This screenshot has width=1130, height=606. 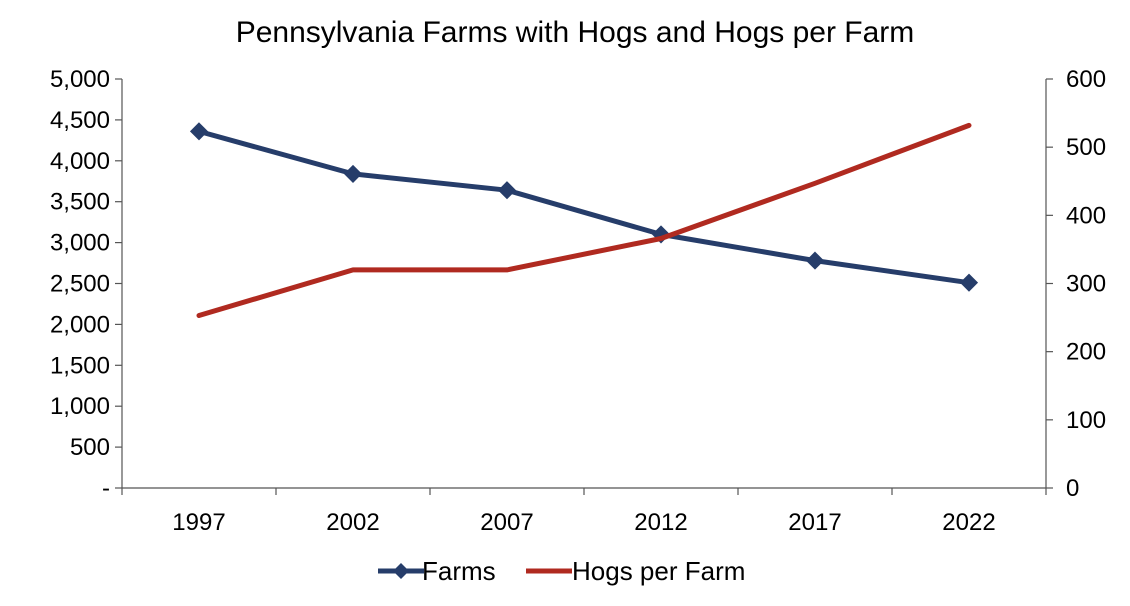 I want to click on x-tick-label: 2002, so click(x=352, y=522).